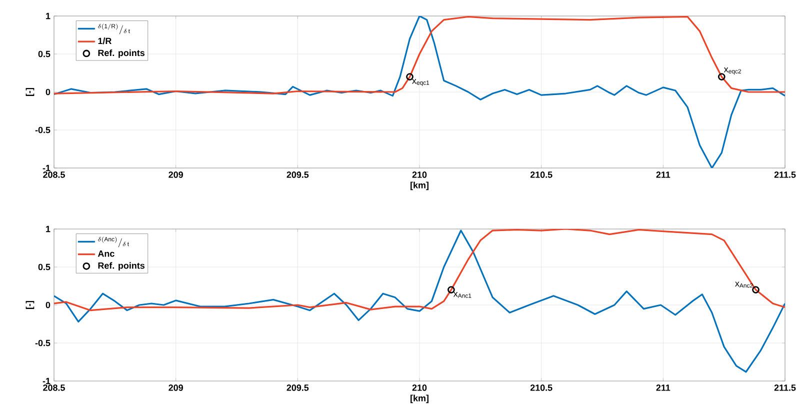 The width and height of the screenshot is (801, 419). What do you see at coordinates (106, 253) in the screenshot?
I see `legend-label: Anc` at bounding box center [106, 253].